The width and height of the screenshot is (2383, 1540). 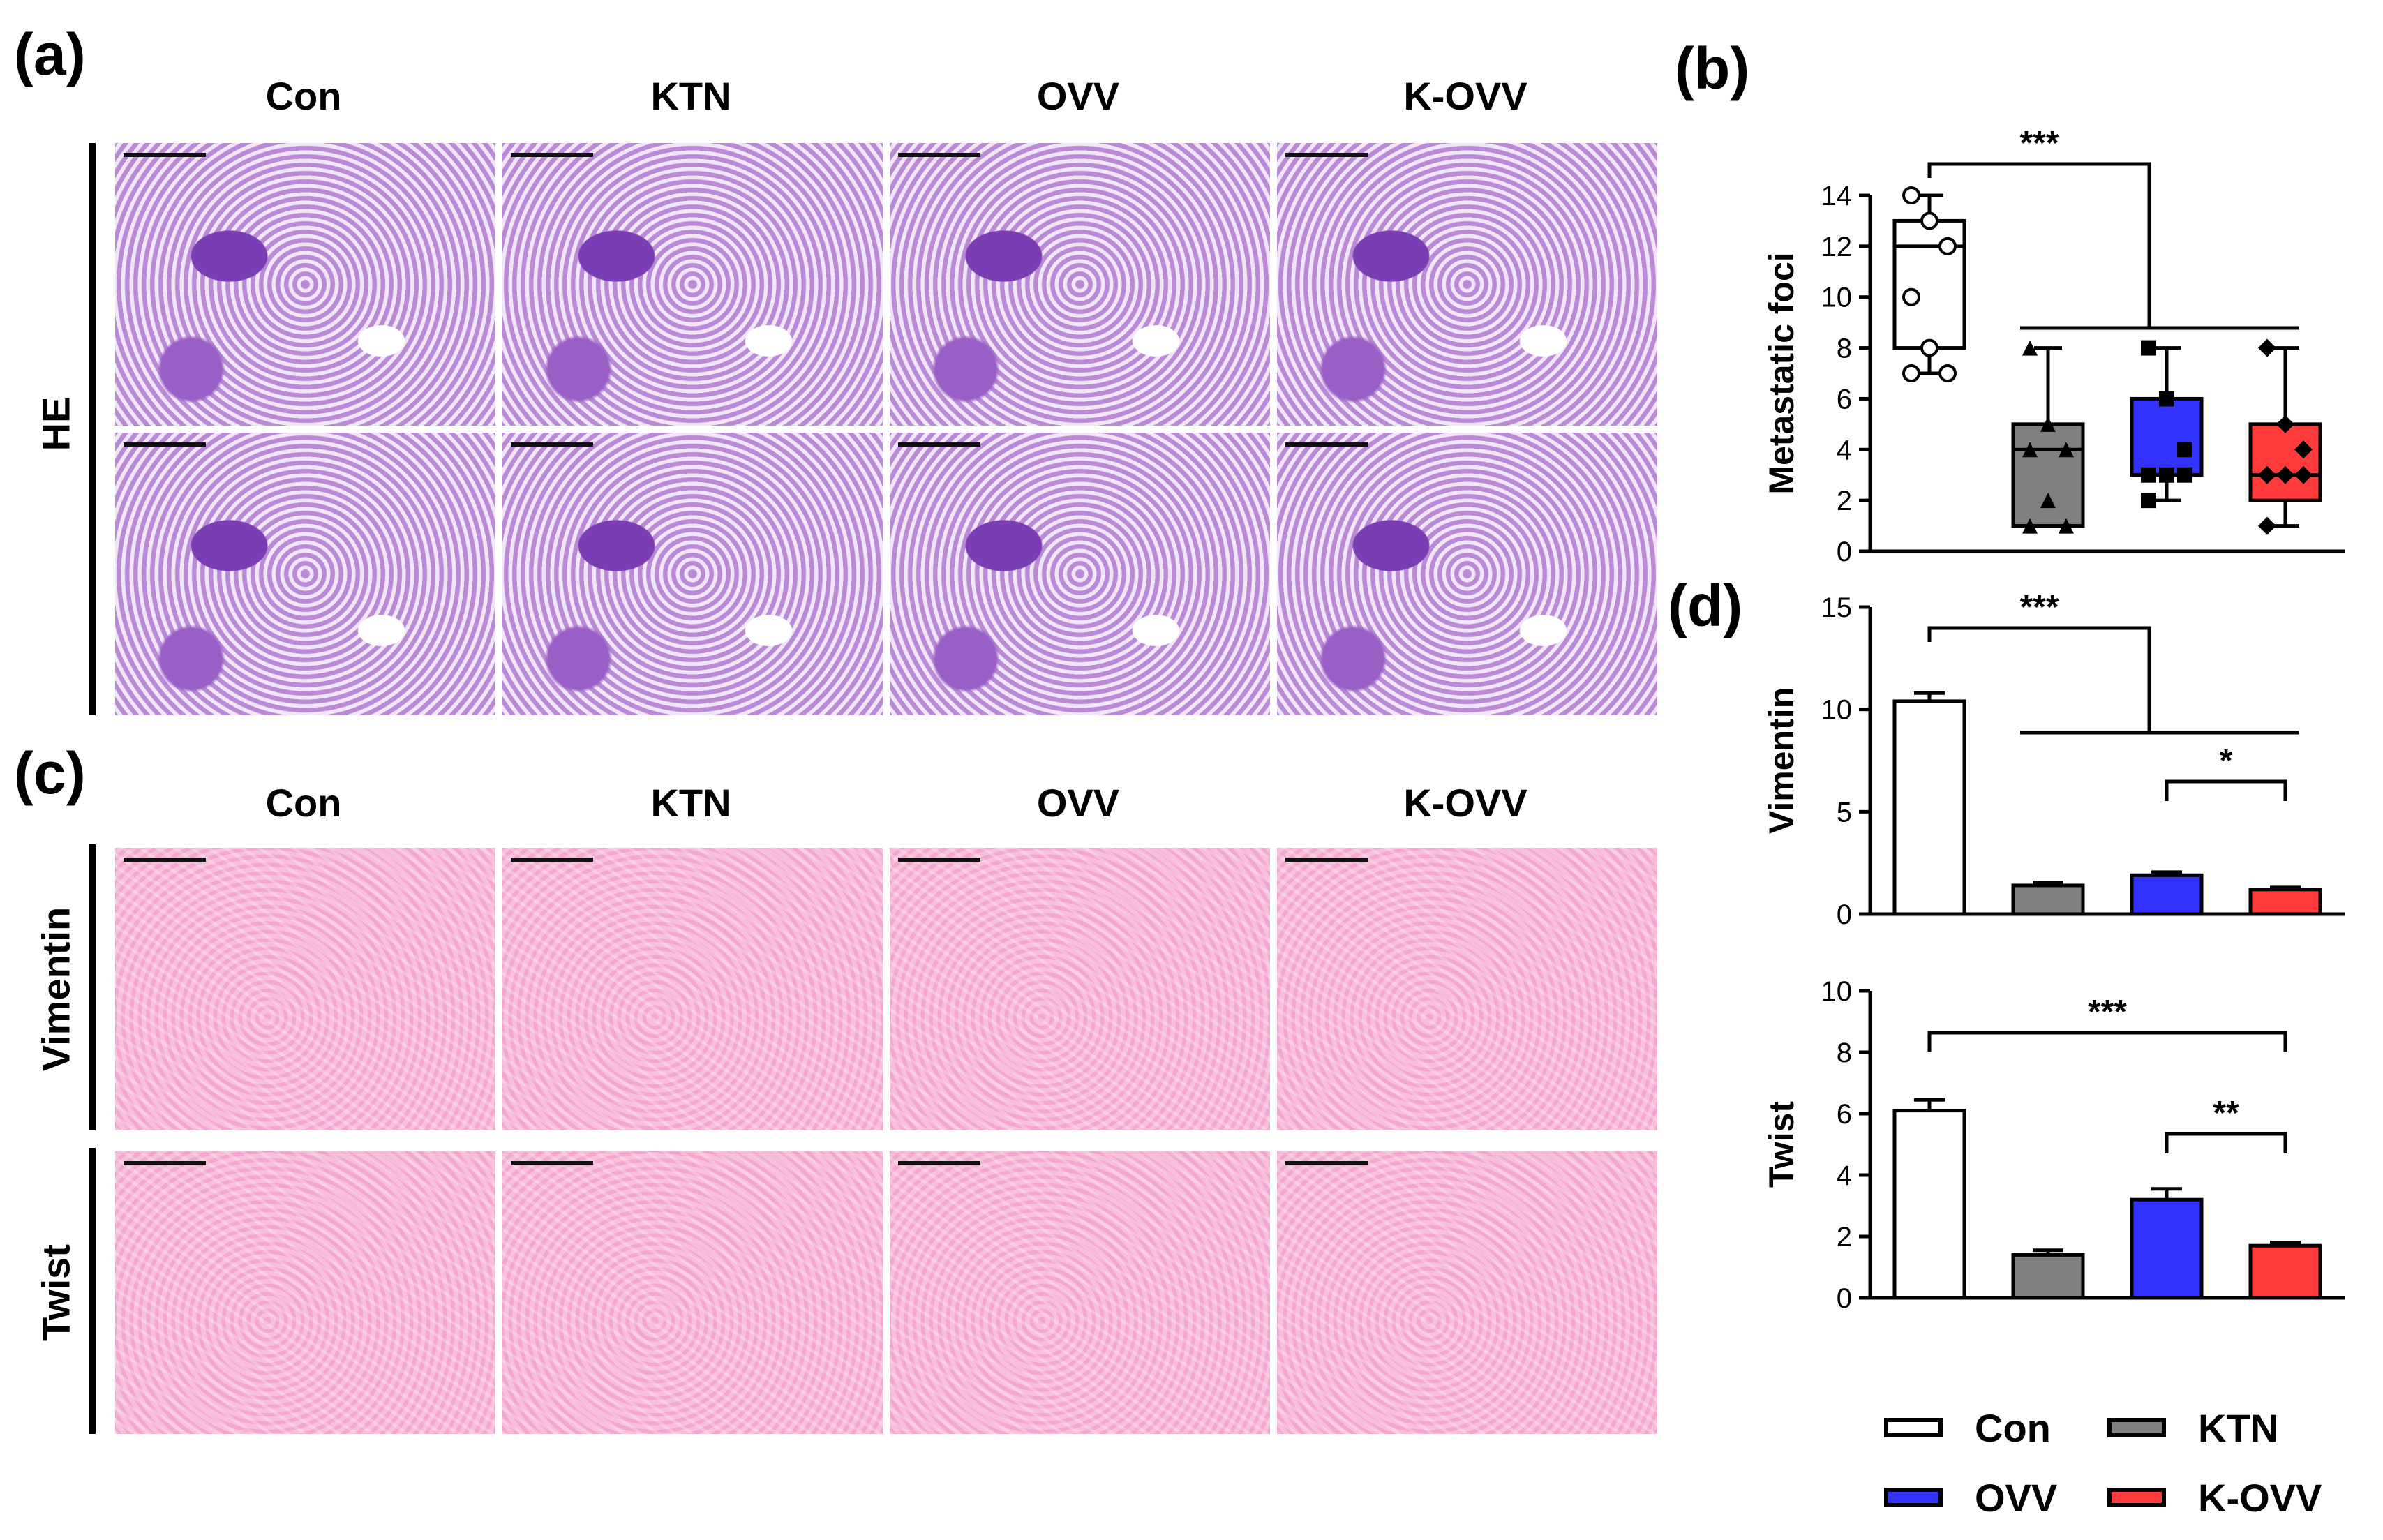 I want to click on twist-image-k-ovv, so click(x=1467, y=1292).